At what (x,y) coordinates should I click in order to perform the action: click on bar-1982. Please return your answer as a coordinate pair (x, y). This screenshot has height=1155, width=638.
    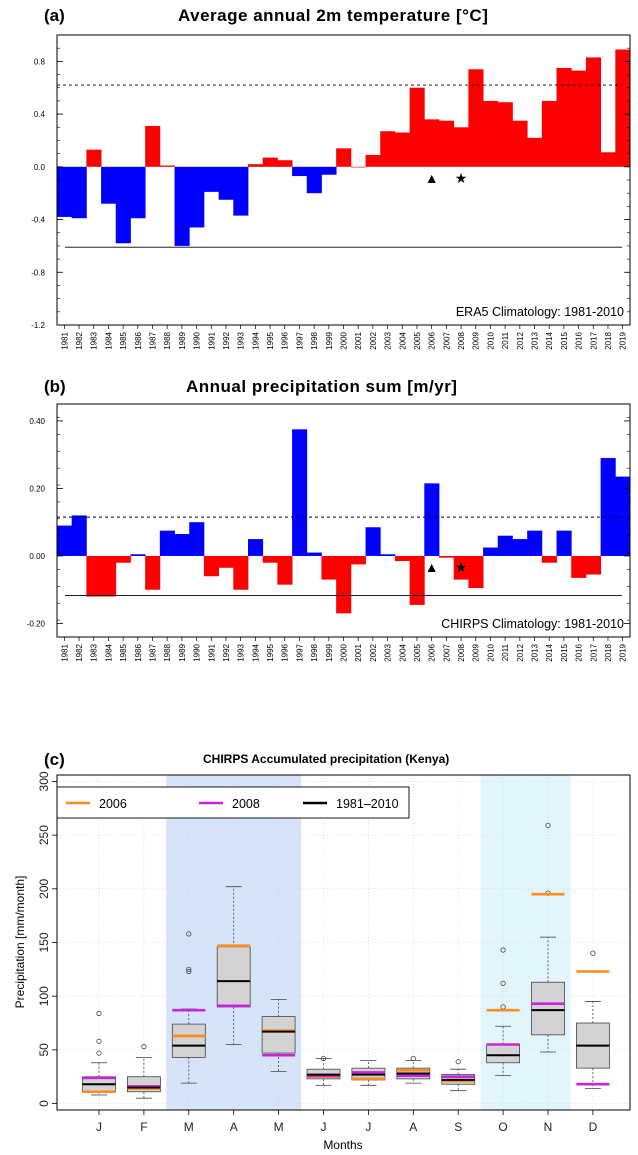
    Looking at the image, I should click on (79, 192).